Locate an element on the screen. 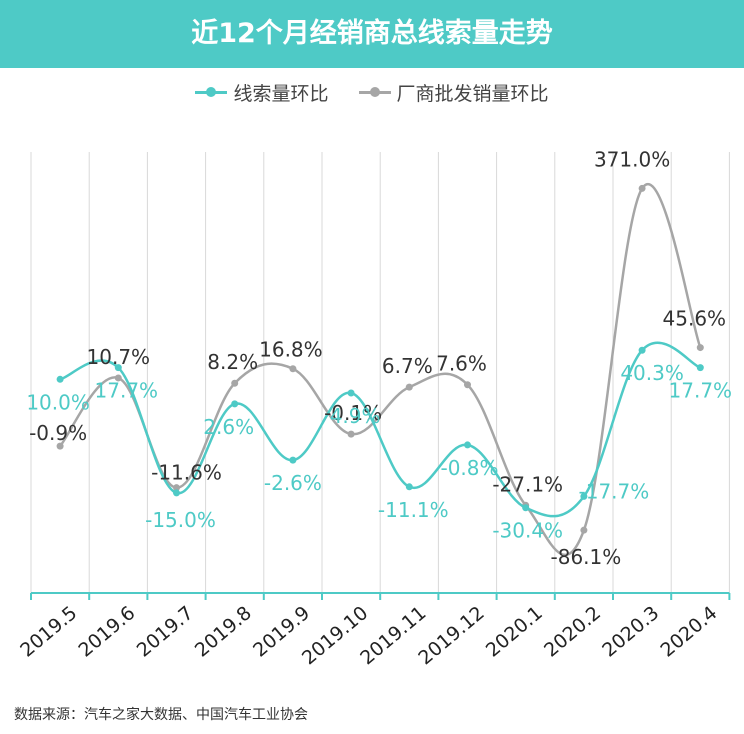  legend-item-leads: 线索量环比 is located at coordinates (262, 92).